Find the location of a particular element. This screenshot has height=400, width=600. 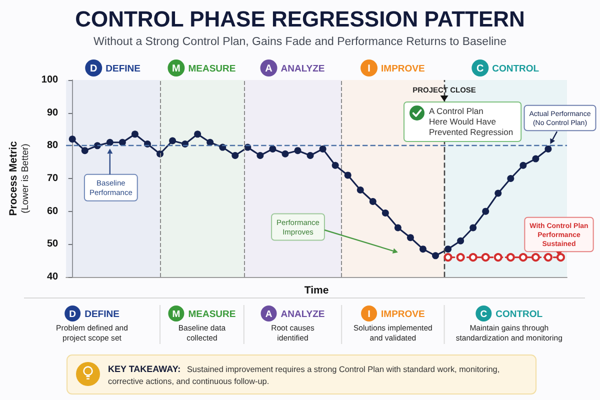

y-tick-label: 100 is located at coordinates (50, 80).